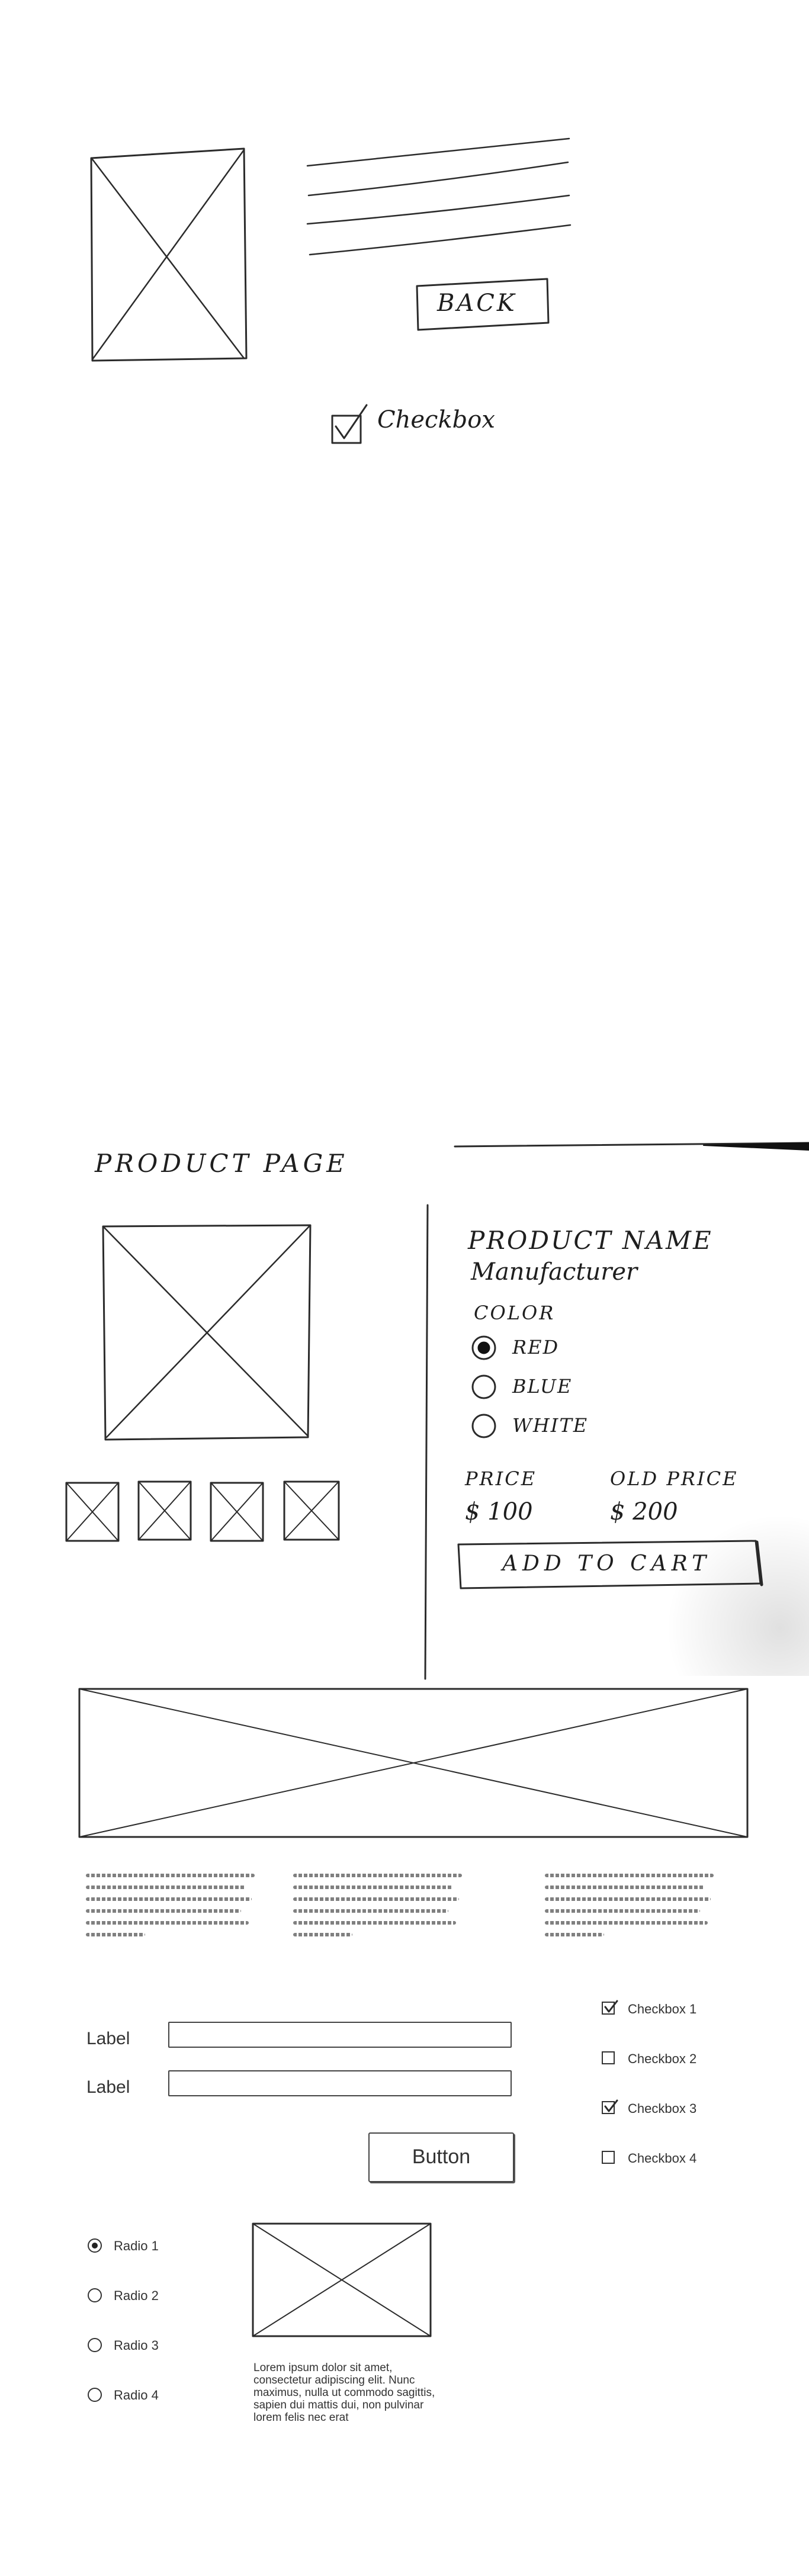 This screenshot has width=809, height=2576. What do you see at coordinates (427, 1442) in the screenshot?
I see `vertical-divider` at bounding box center [427, 1442].